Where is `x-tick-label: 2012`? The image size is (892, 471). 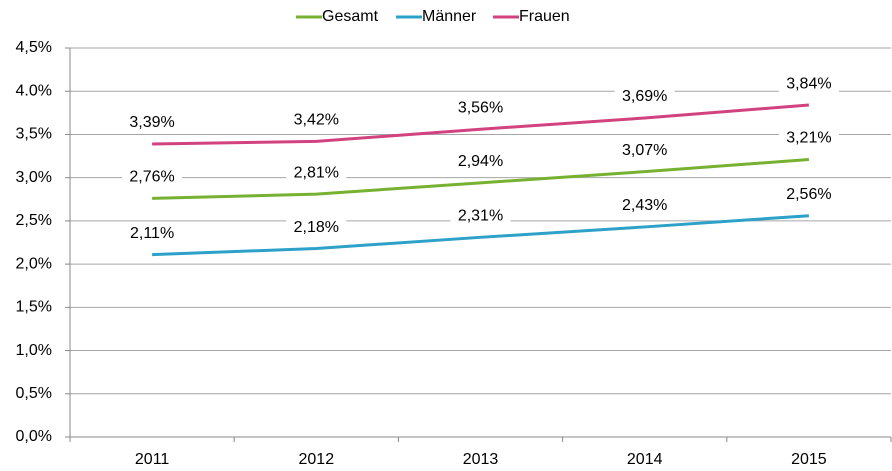 x-tick-label: 2012 is located at coordinates (317, 459).